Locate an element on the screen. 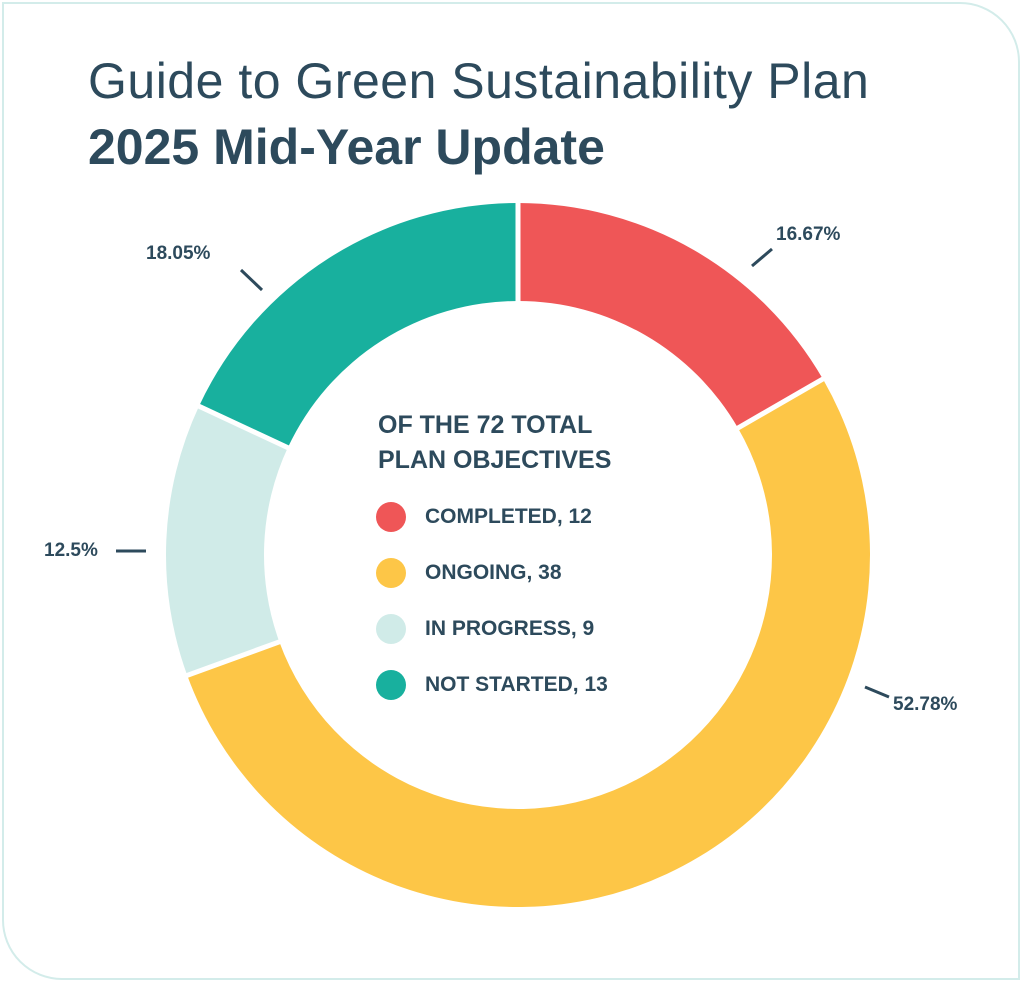 The height and width of the screenshot is (984, 1024). pct-label-completed: 16.67% is located at coordinates (808, 234).